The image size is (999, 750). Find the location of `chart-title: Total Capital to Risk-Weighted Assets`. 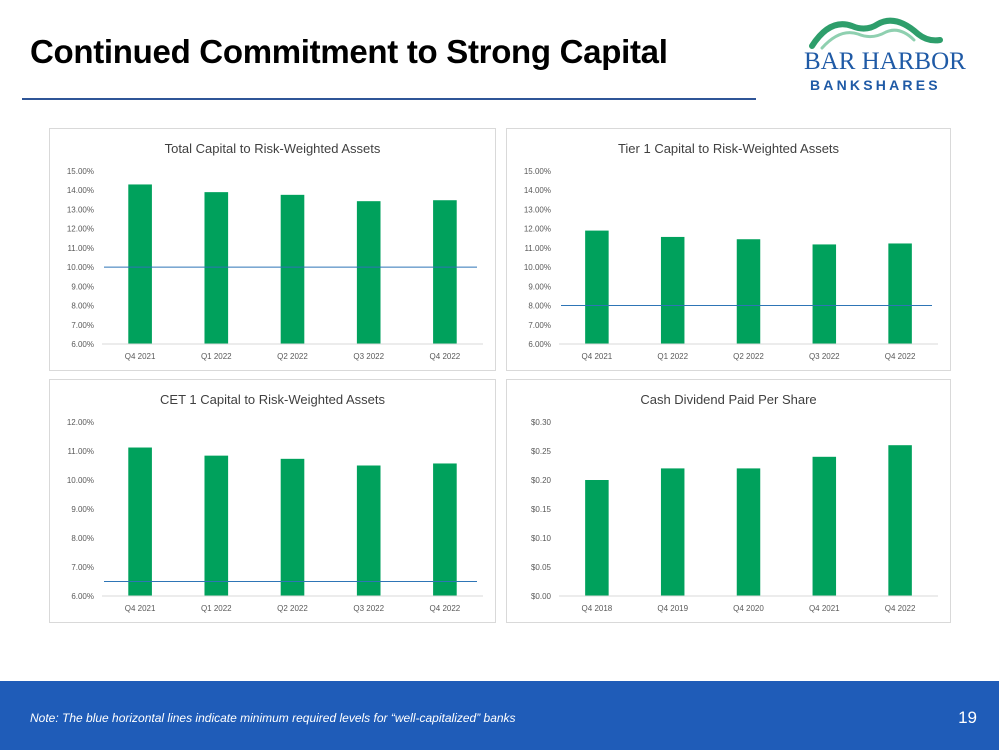

chart-title: Total Capital to Risk-Weighted Assets is located at coordinates (273, 148).